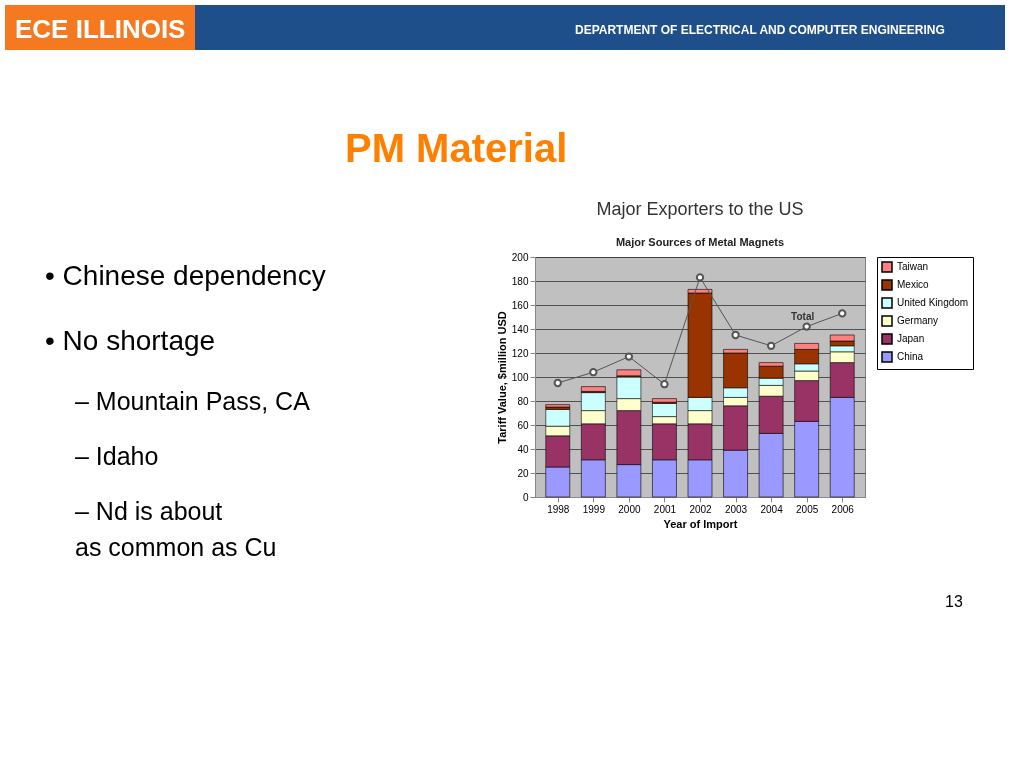  I want to click on legend-label: Japan, so click(911, 338).